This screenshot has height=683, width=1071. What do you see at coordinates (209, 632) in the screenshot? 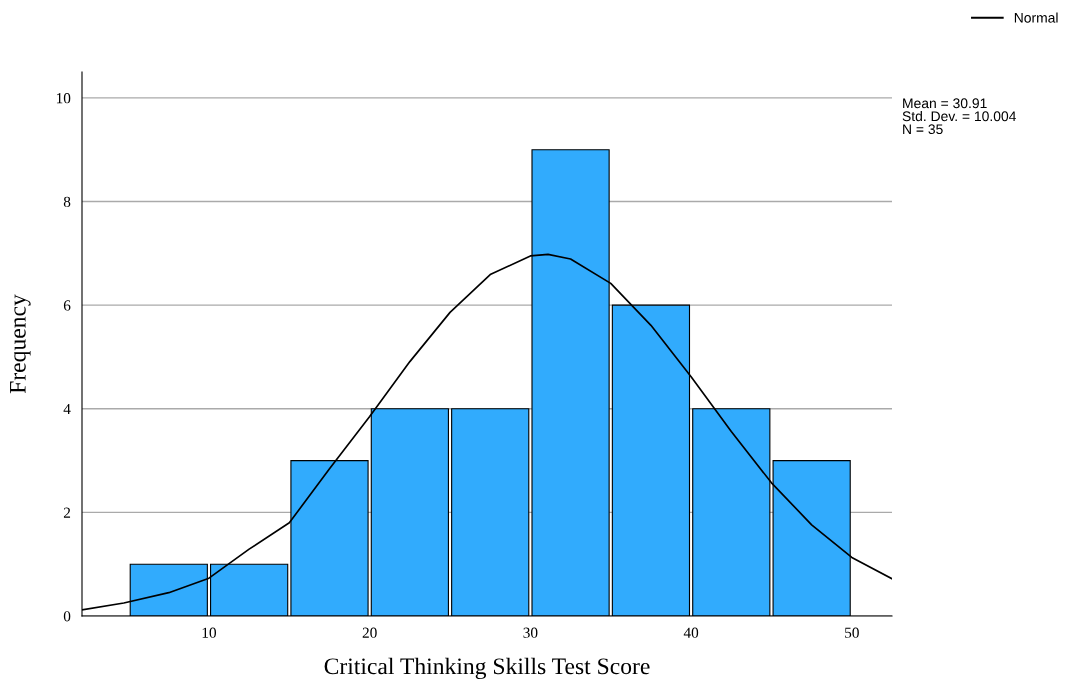
I see `x-tick-label: 10` at bounding box center [209, 632].